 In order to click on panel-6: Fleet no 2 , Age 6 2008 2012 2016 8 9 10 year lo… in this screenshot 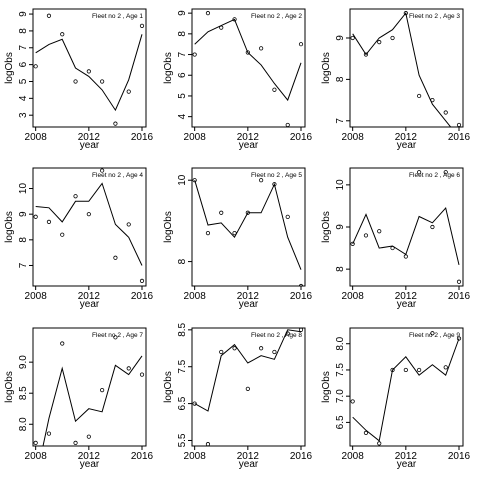, I will do `click(396, 238)`.